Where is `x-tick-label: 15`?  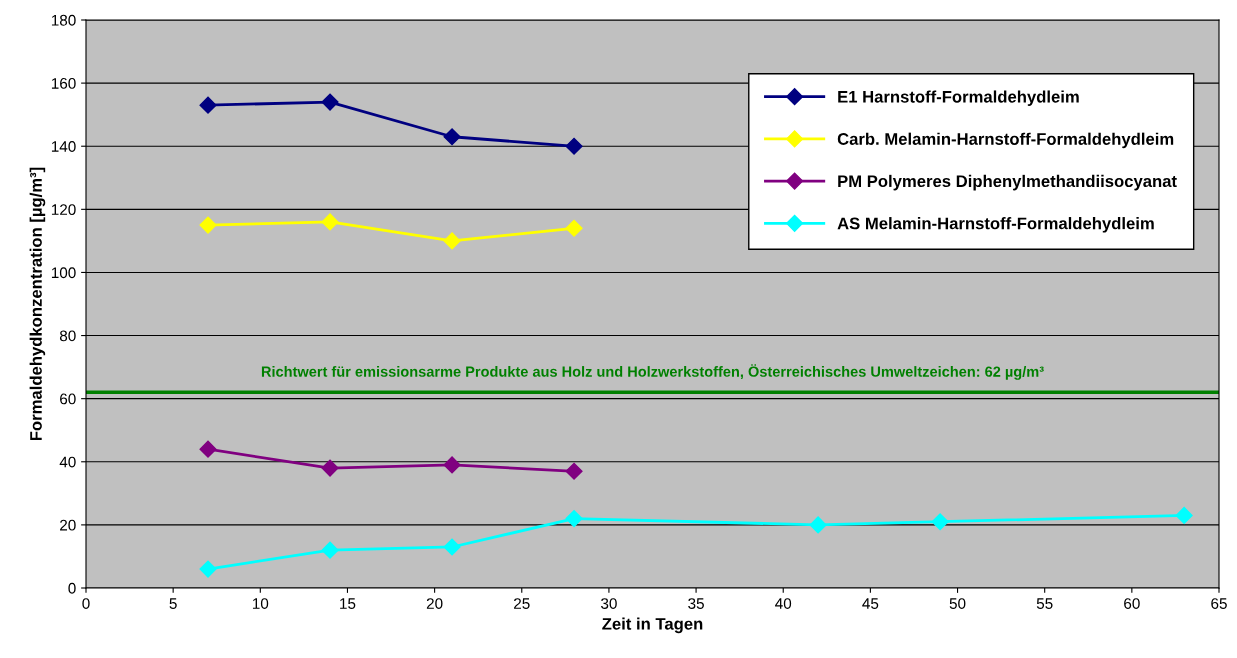
x-tick-label: 15 is located at coordinates (348, 603).